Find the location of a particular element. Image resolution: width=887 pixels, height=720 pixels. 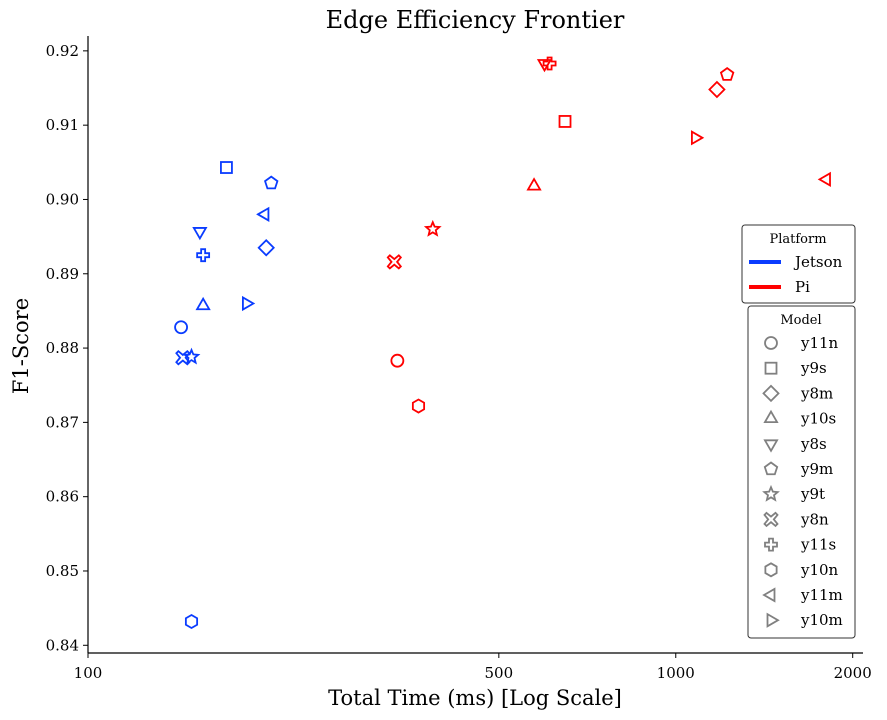

model-legend-label: y9t is located at coordinates (812, 494).